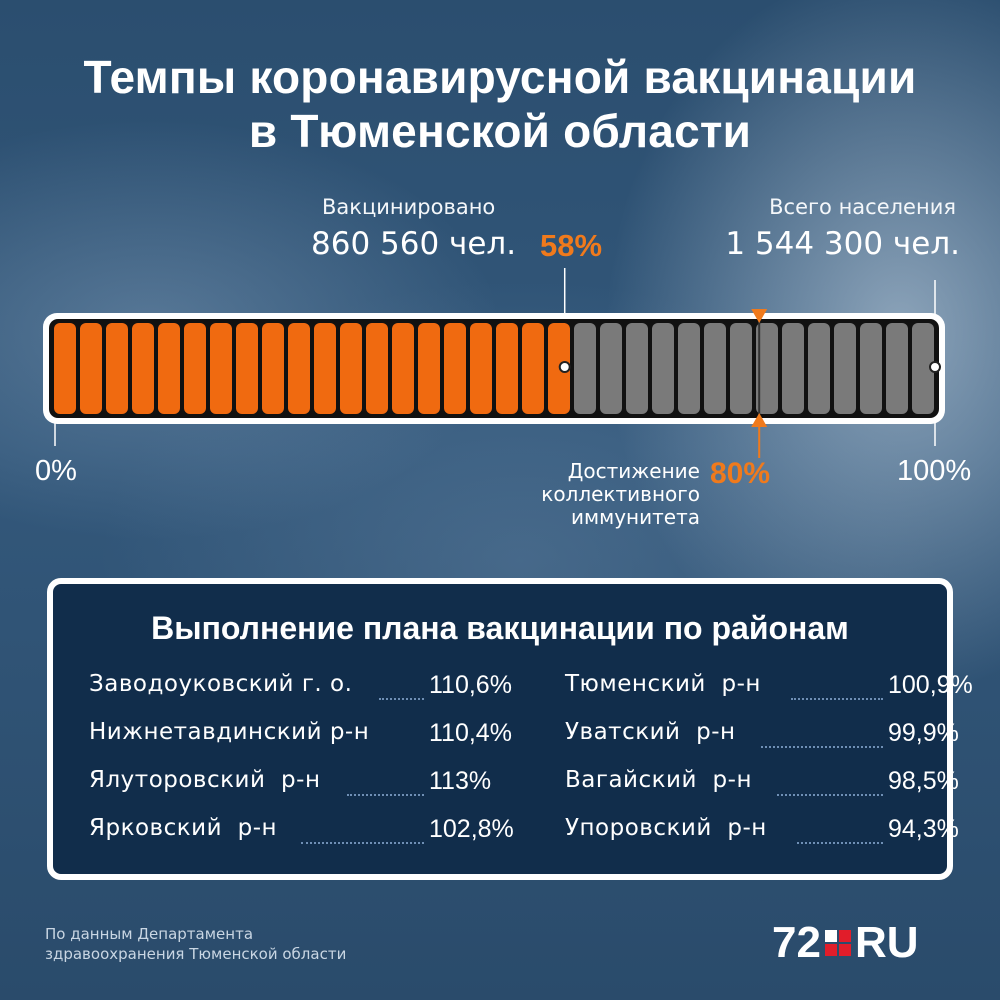  What do you see at coordinates (935, 367) in the screenshot?
I see `population-marker-dot` at bounding box center [935, 367].